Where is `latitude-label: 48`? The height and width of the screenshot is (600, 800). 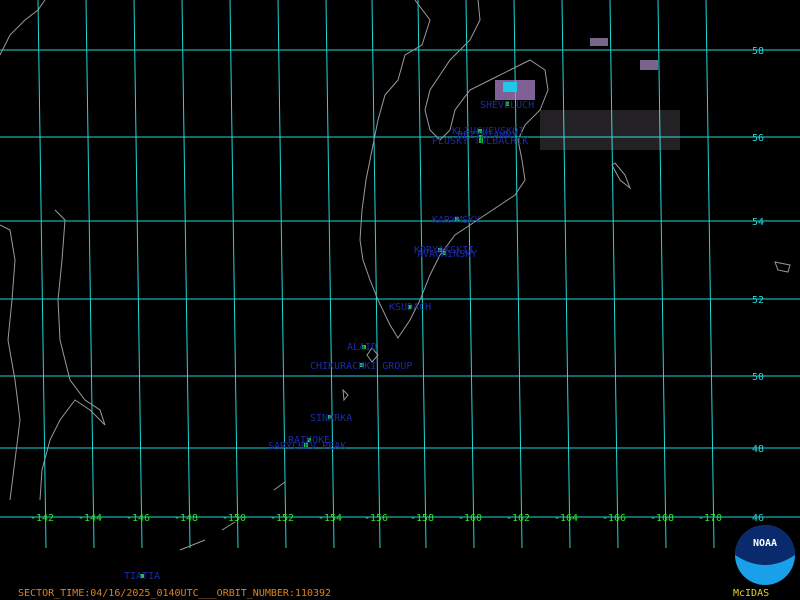 latitude-label: 48 is located at coordinates (758, 449).